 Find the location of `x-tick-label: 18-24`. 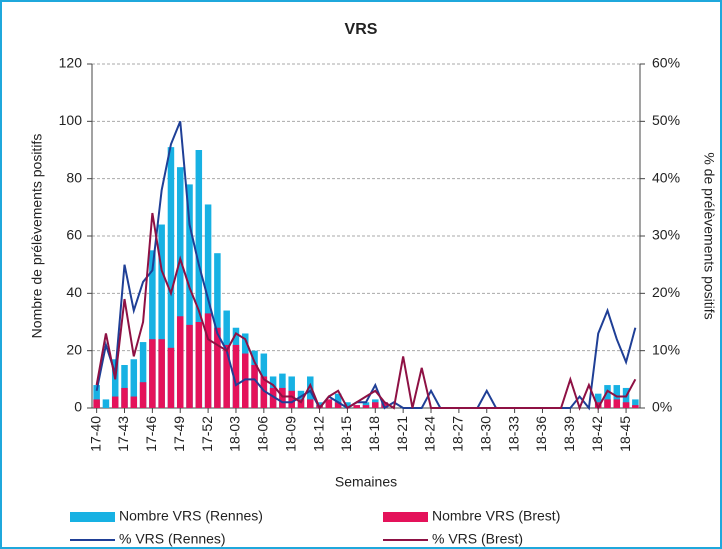

x-tick-label: 18-24 is located at coordinates (430, 434).